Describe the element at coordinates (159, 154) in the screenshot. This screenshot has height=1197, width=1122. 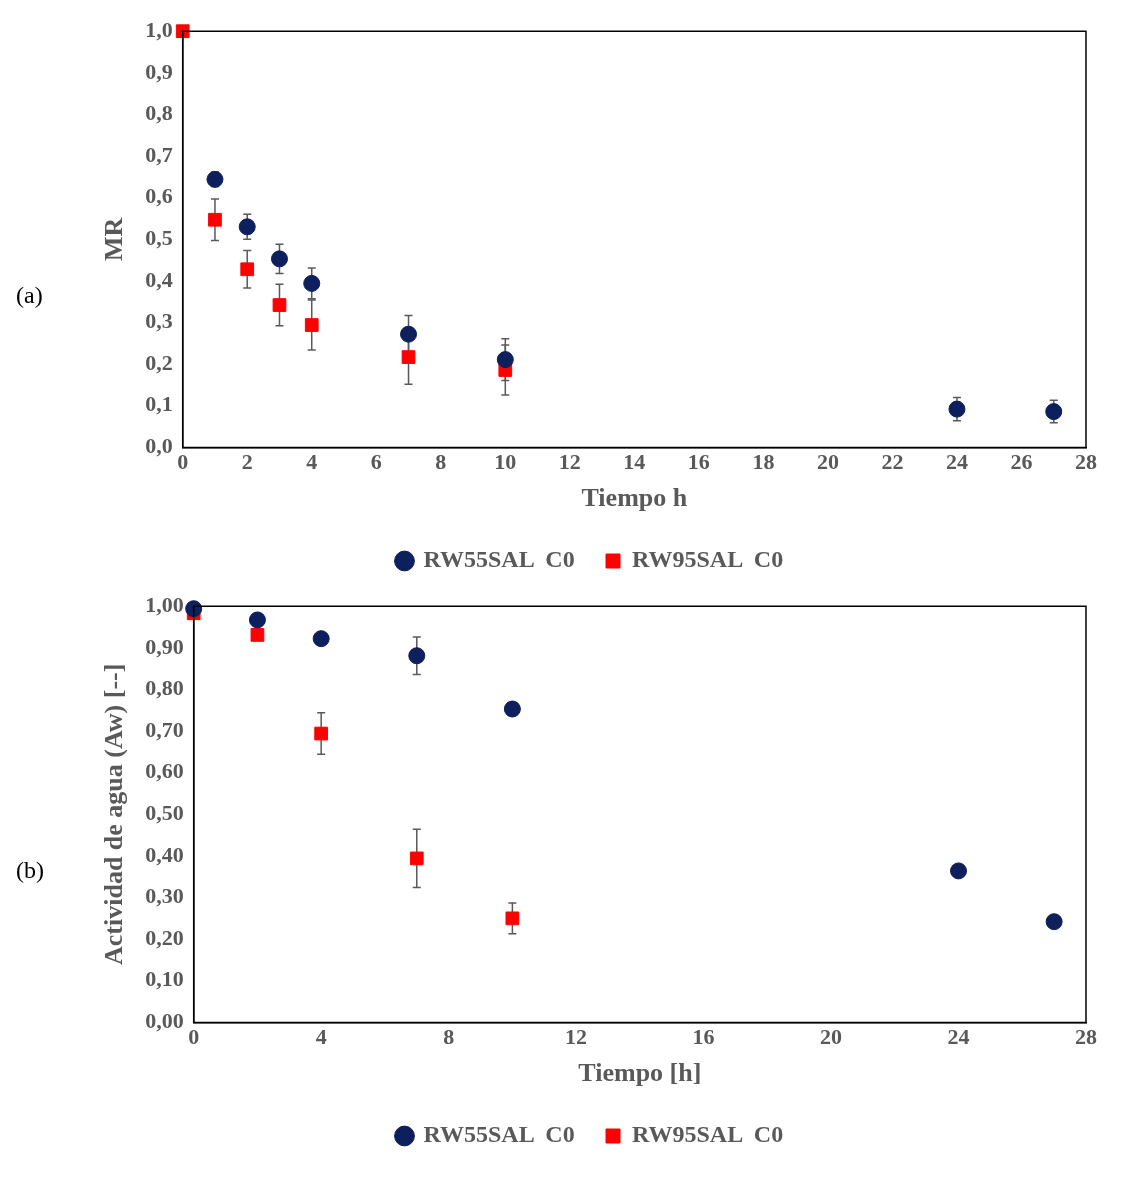
I see `y-tick-label: 0,7` at that location.